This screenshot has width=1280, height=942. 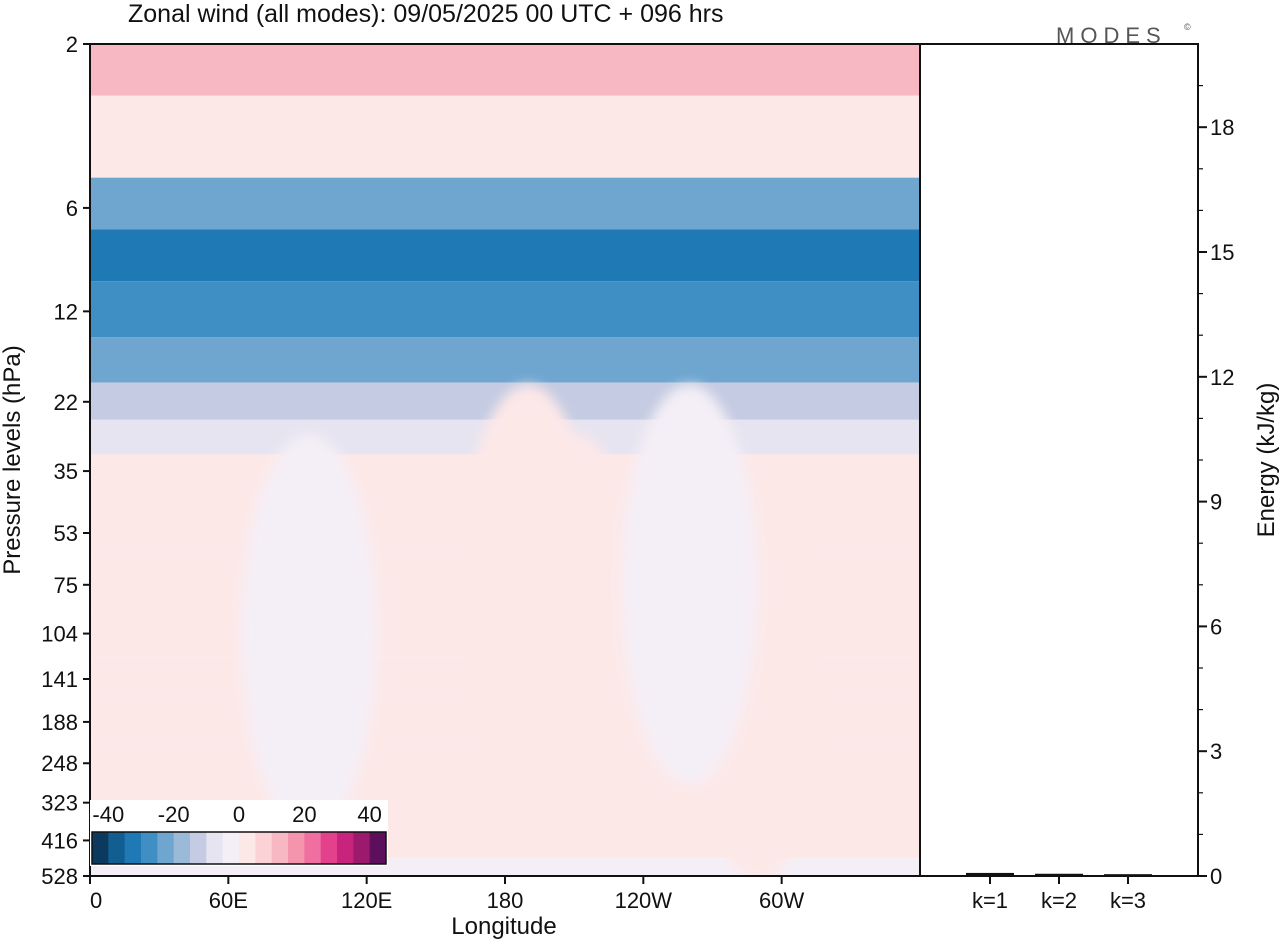 I want to click on longitude-ticks: 0 60E 120E 180 120W 60W, so click(x=447, y=894).